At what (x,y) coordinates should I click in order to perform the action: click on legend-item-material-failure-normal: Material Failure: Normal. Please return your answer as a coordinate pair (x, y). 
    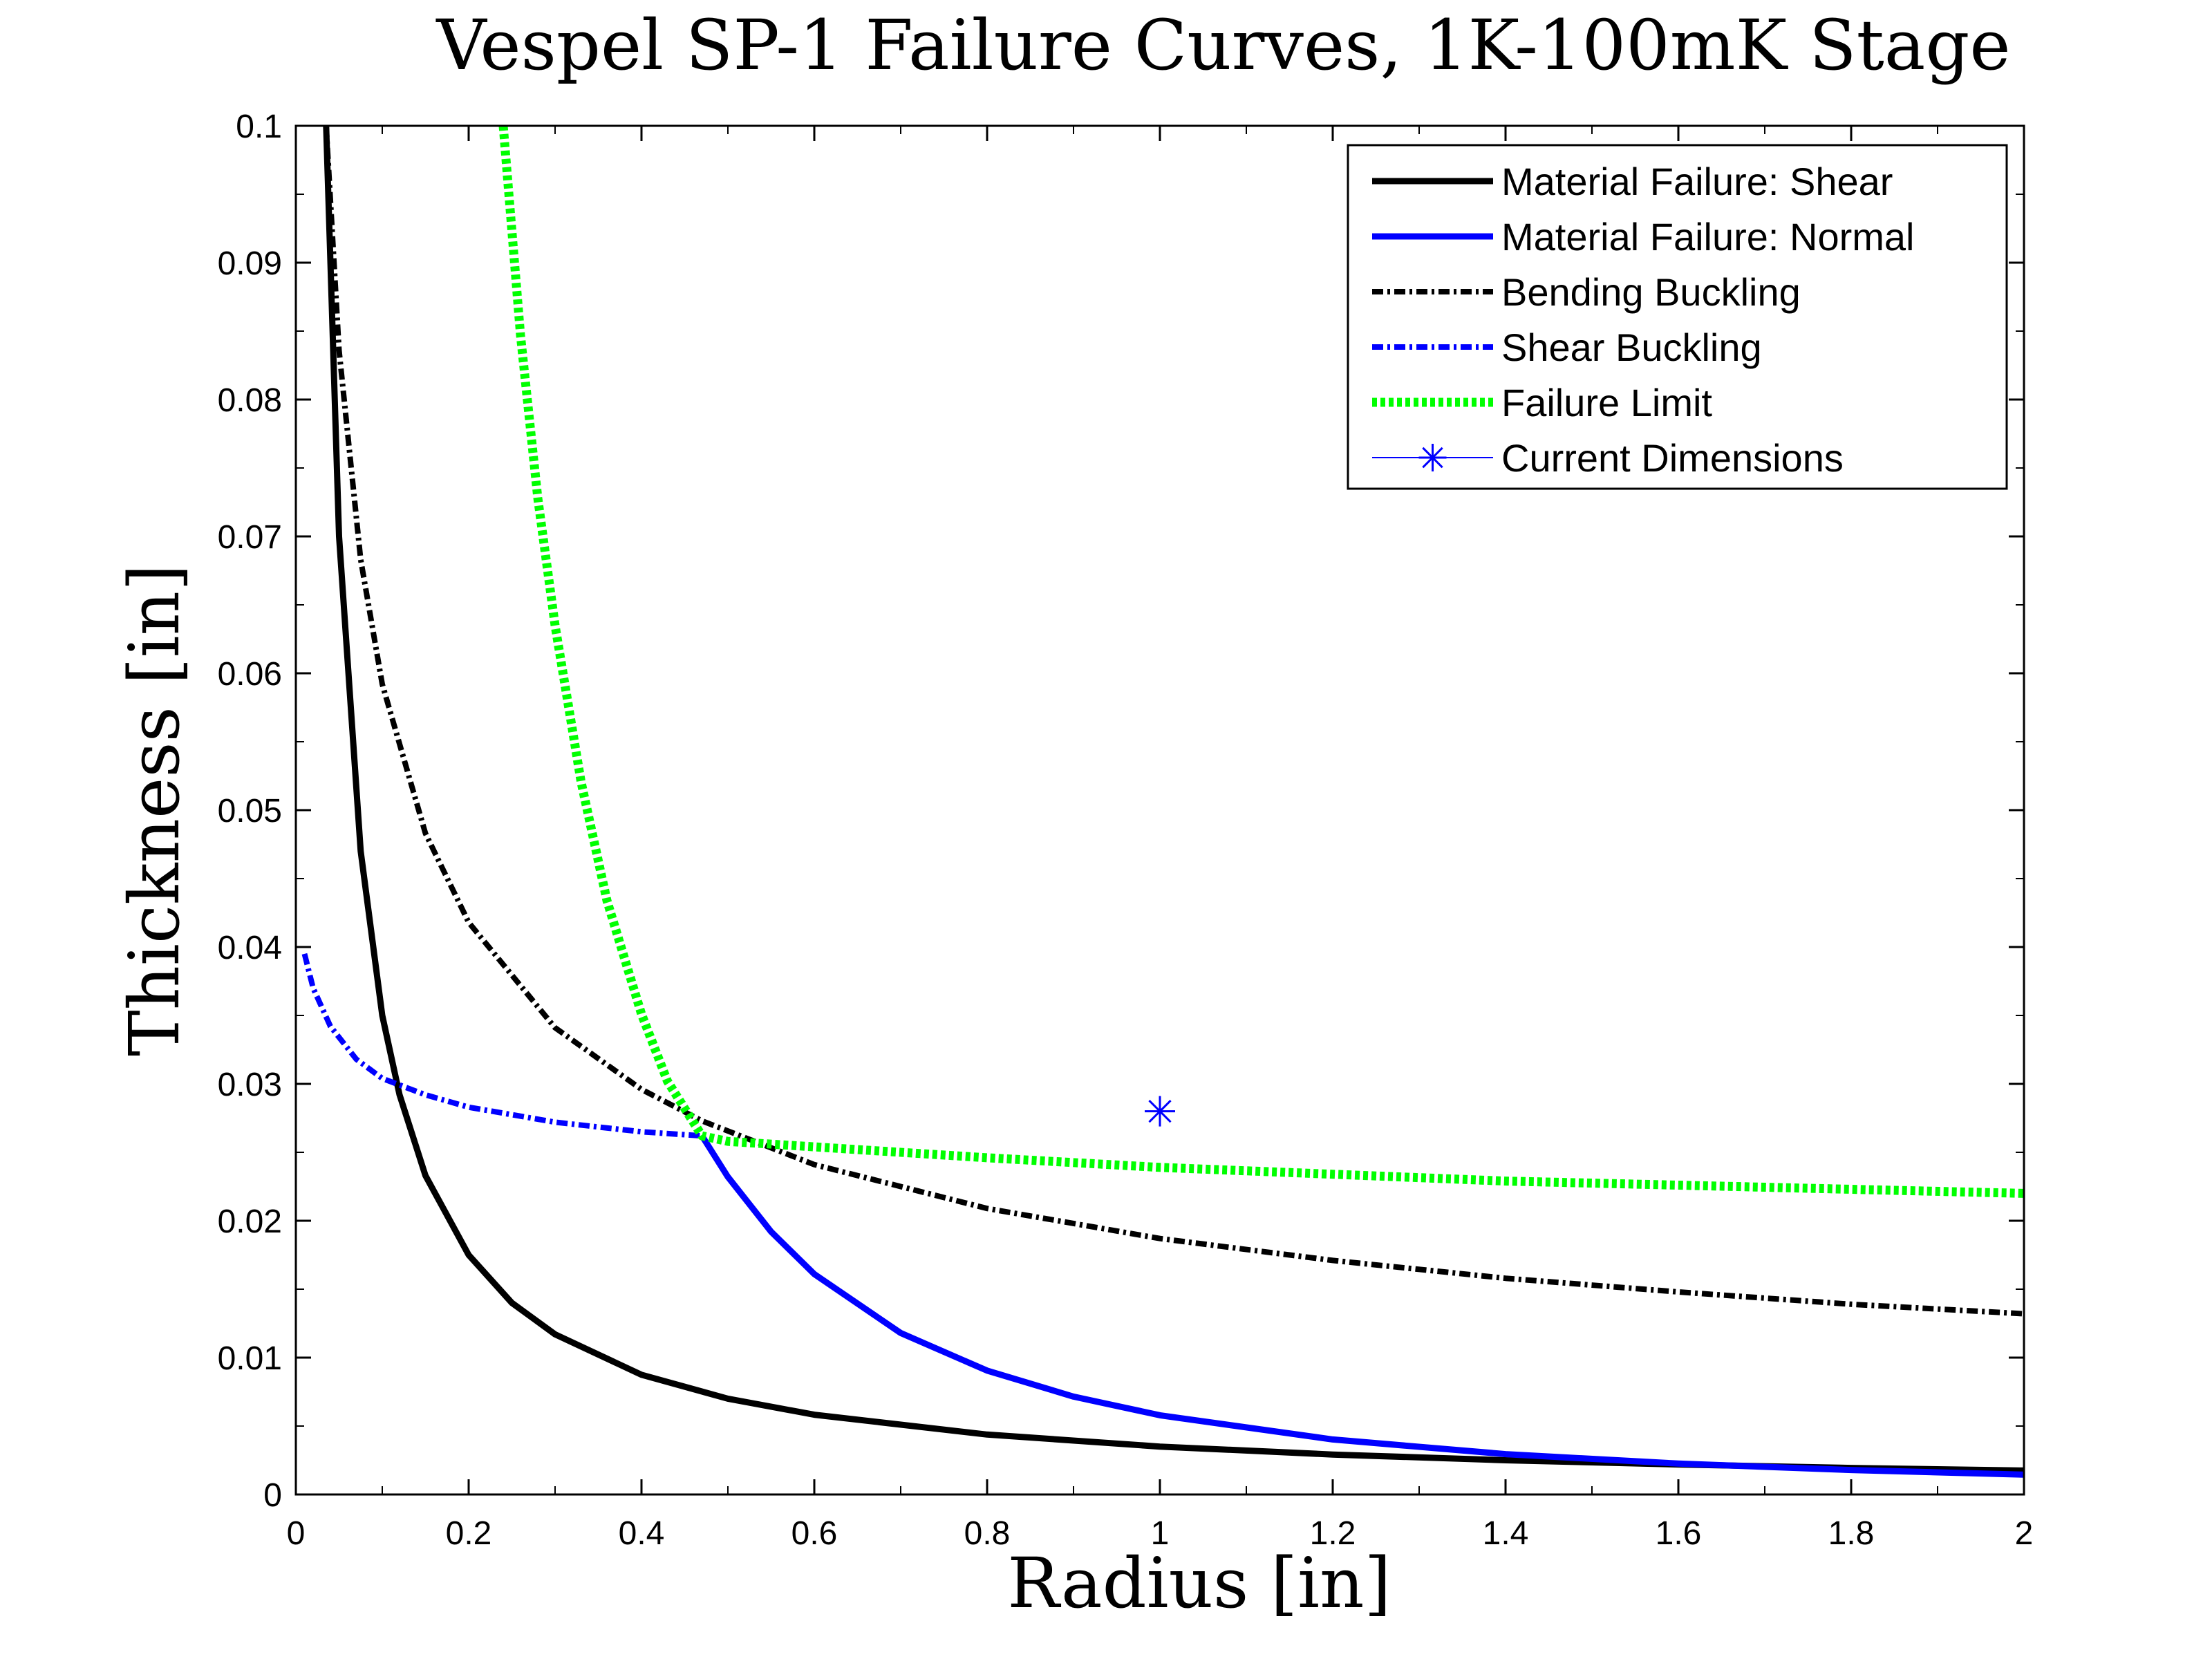
    Looking at the image, I should click on (1643, 237).